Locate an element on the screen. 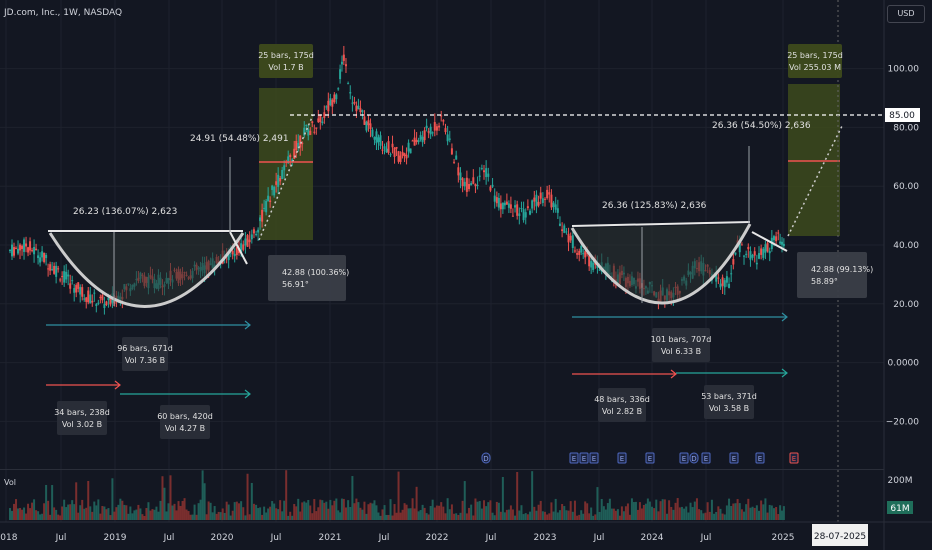  pattern-annotation: 26.36 (54.50%) 2,636 is located at coordinates (761, 126).